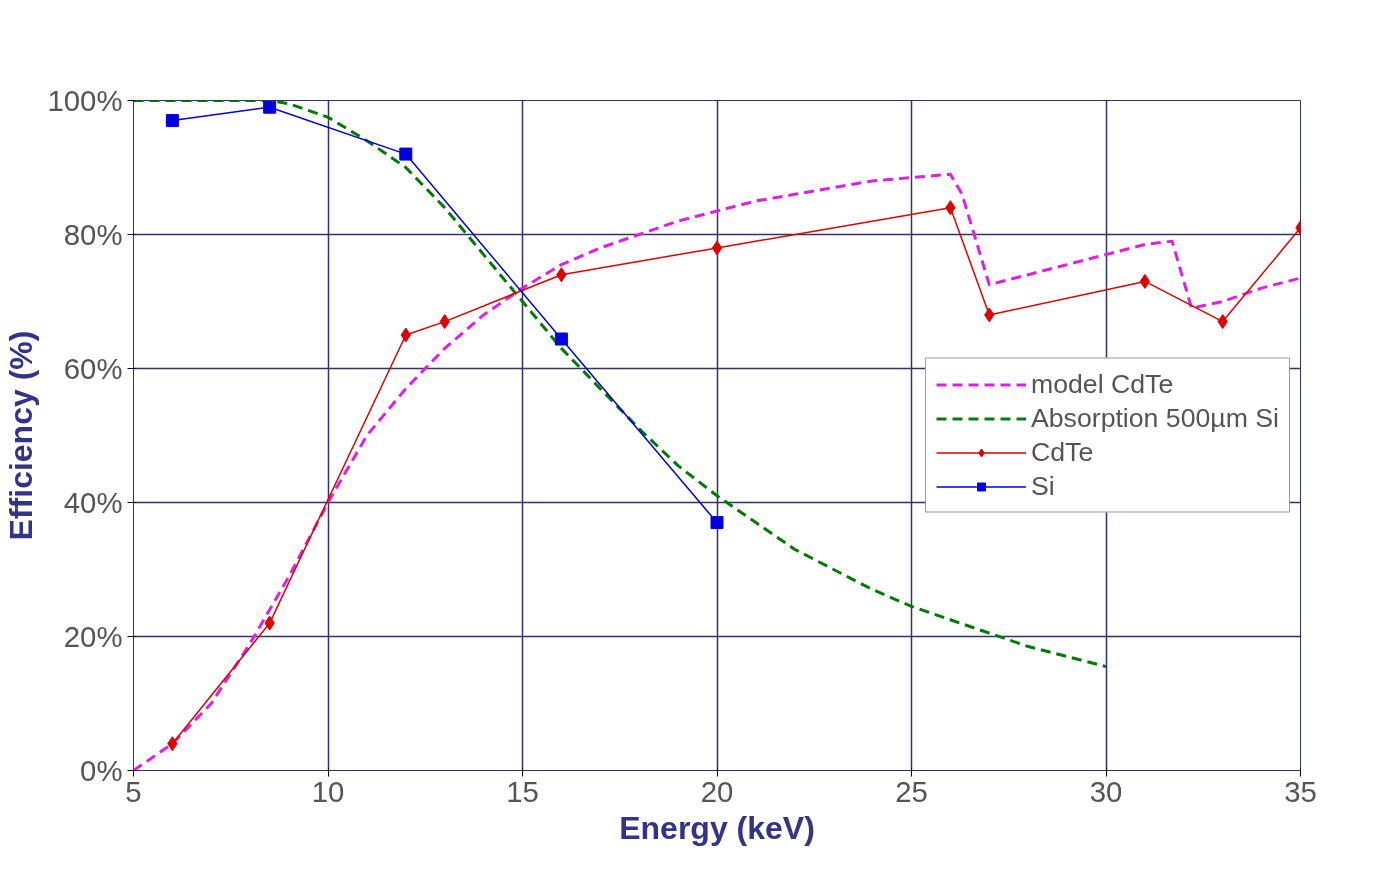 The image size is (1393, 872). Describe the element at coordinates (1155, 418) in the screenshot. I see `legend-label: Absorption 500µm Si` at that location.